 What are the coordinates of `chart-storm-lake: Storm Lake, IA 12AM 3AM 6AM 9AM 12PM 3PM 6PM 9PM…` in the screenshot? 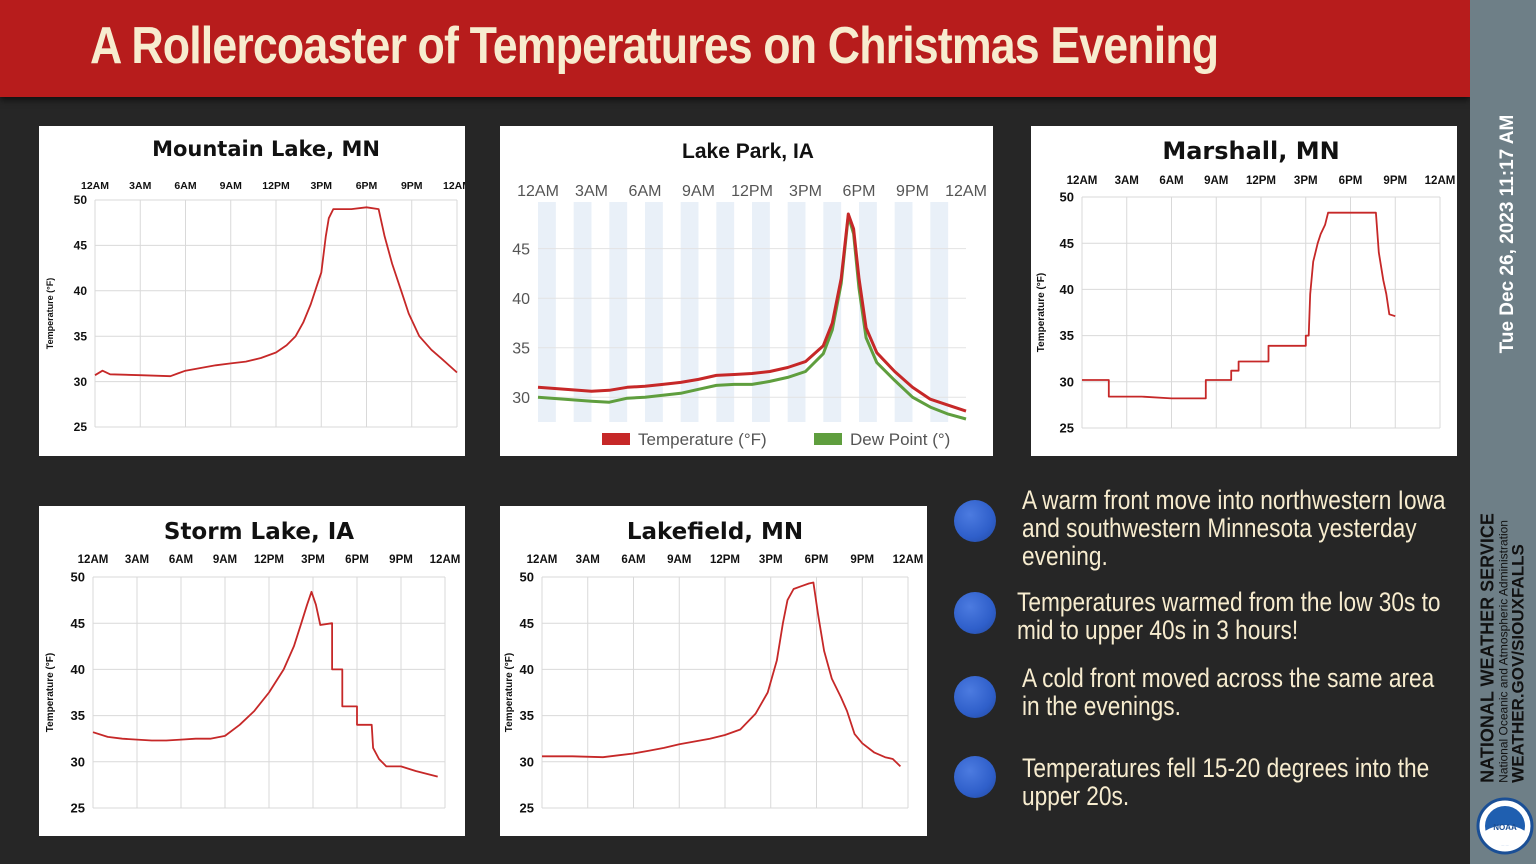 It's located at (253, 667).